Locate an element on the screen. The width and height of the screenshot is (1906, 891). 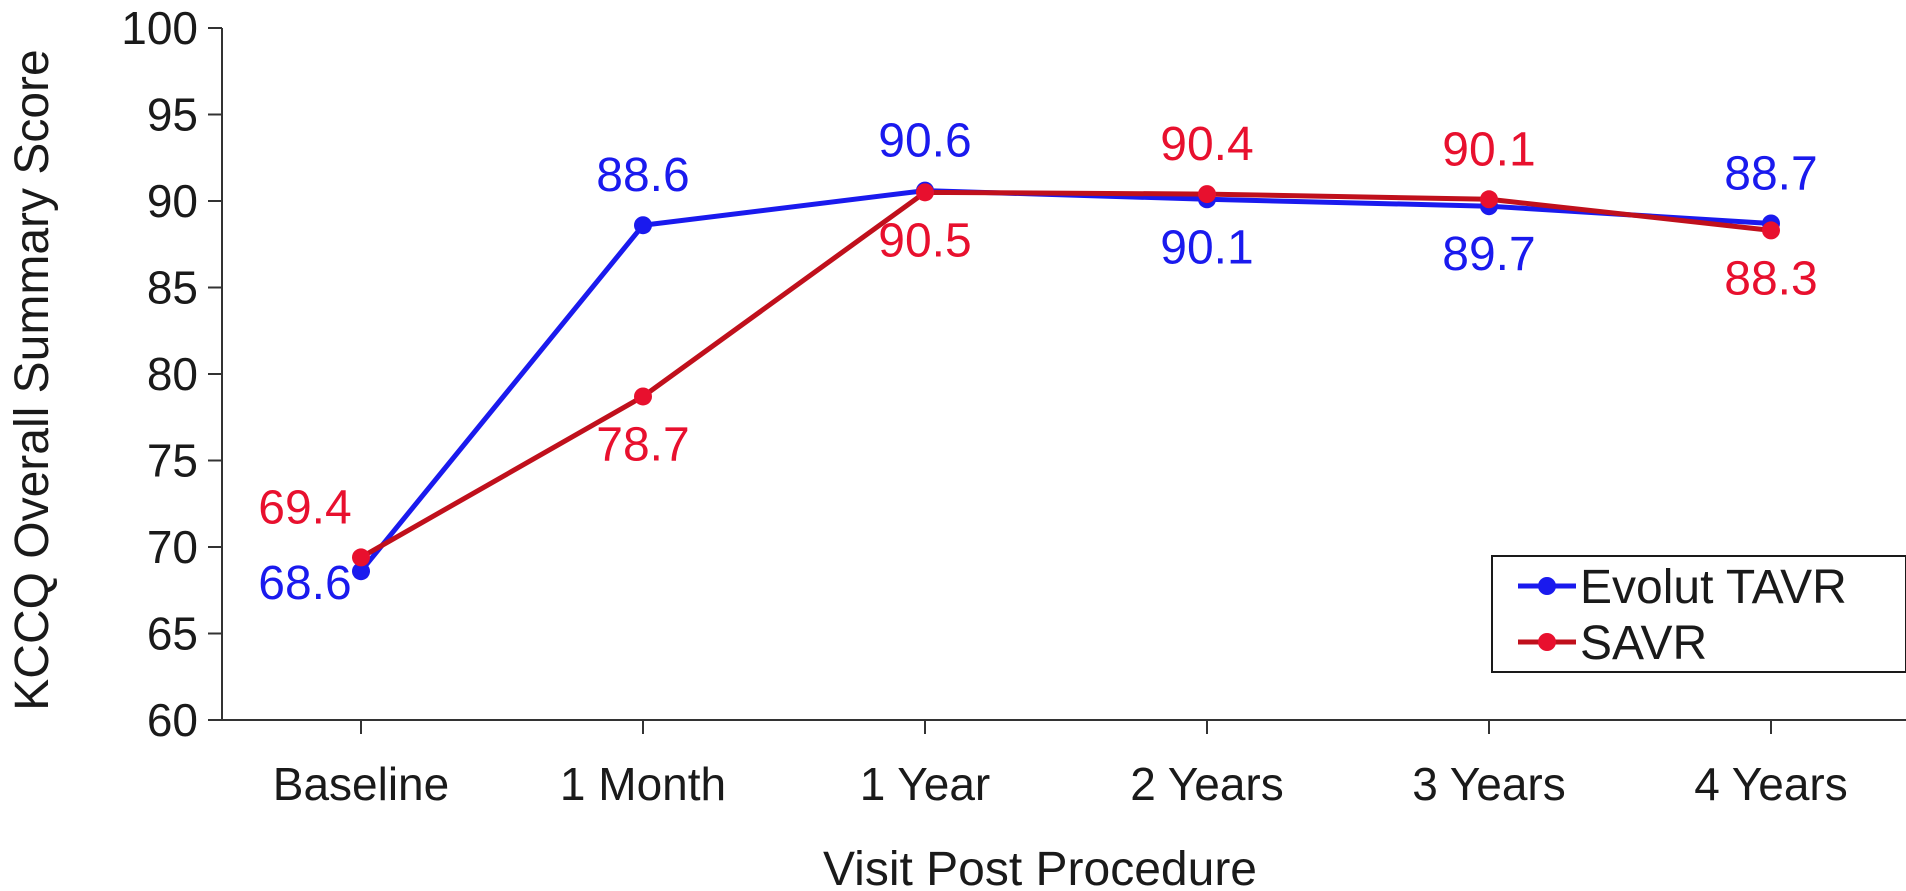
x-tick-label: 1 Month is located at coordinates (643, 784).